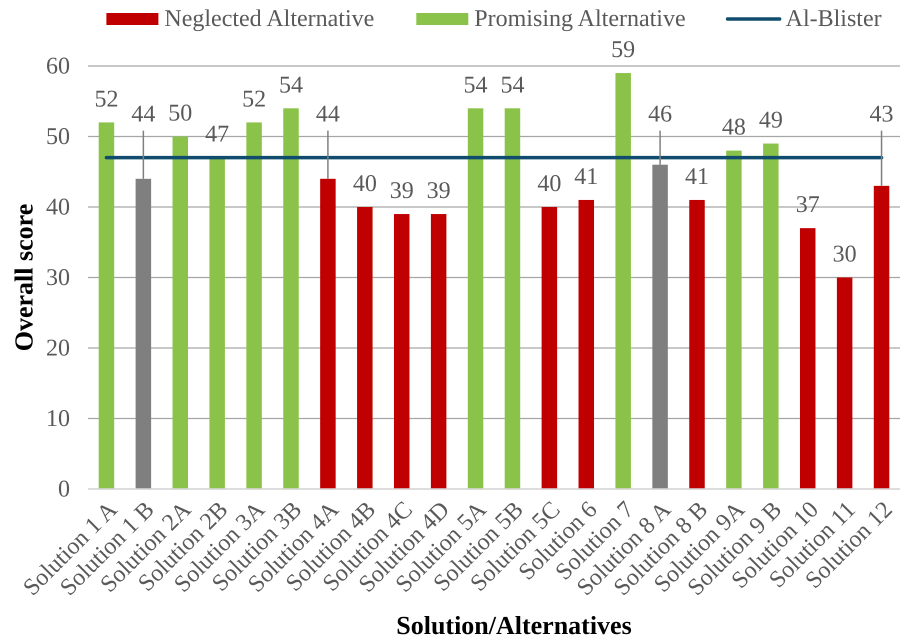 This screenshot has width=918, height=641. I want to click on y-tick-label: 40, so click(58, 207).